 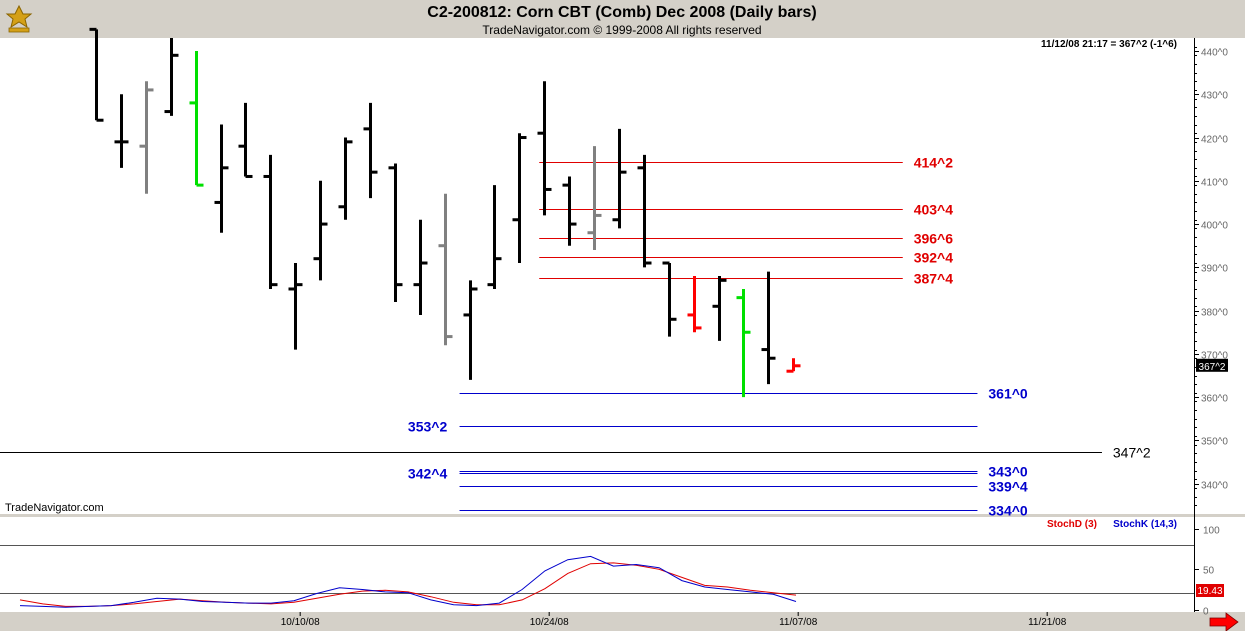 What do you see at coordinates (1214, 313) in the screenshot?
I see `price-tick-label: 380^0` at bounding box center [1214, 313].